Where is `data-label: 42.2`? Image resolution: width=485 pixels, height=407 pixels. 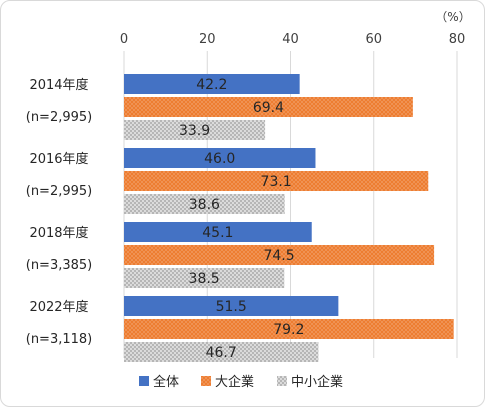 data-label: 42.2 is located at coordinates (211, 85).